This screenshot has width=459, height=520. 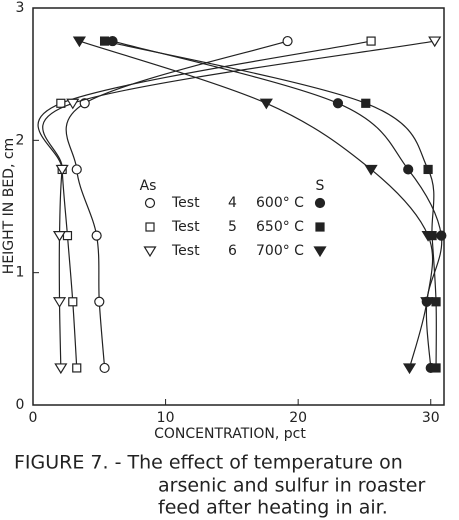 I want to click on legend-temp: 600° C, so click(x=280, y=203).